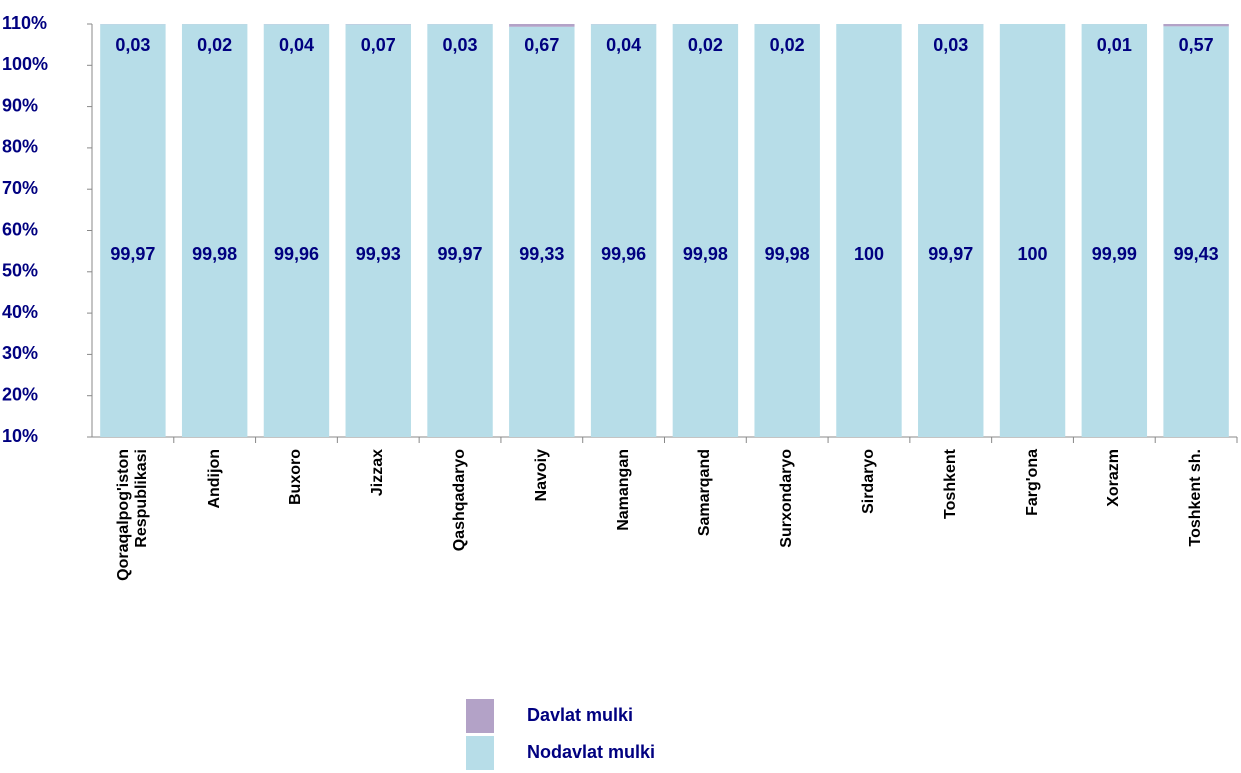 This screenshot has height=773, width=1241. Describe the element at coordinates (378, 254) in the screenshot. I see `data-label: 99,93` at that location.